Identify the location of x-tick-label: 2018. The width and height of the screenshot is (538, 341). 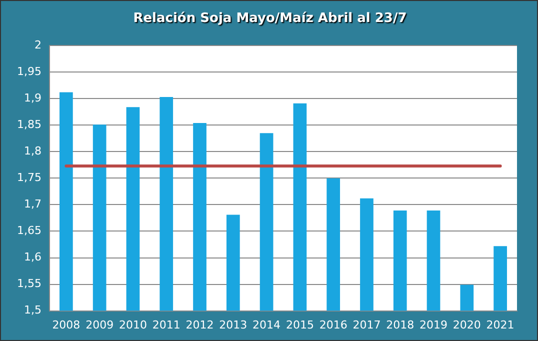
(400, 325).